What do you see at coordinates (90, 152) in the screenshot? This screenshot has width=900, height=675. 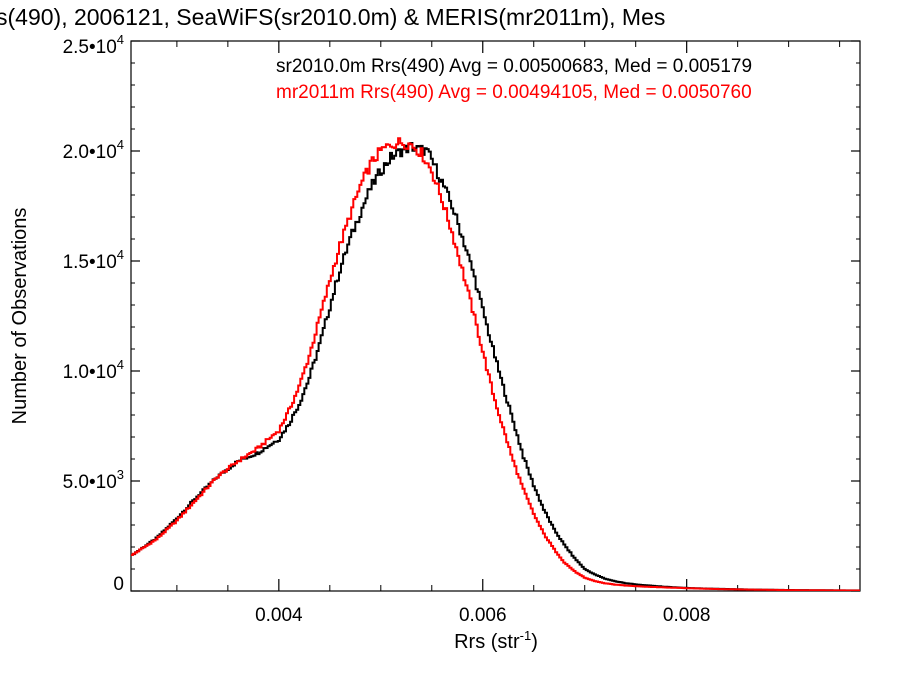 I see `y-tick-mantissa: 2.0•10` at bounding box center [90, 152].